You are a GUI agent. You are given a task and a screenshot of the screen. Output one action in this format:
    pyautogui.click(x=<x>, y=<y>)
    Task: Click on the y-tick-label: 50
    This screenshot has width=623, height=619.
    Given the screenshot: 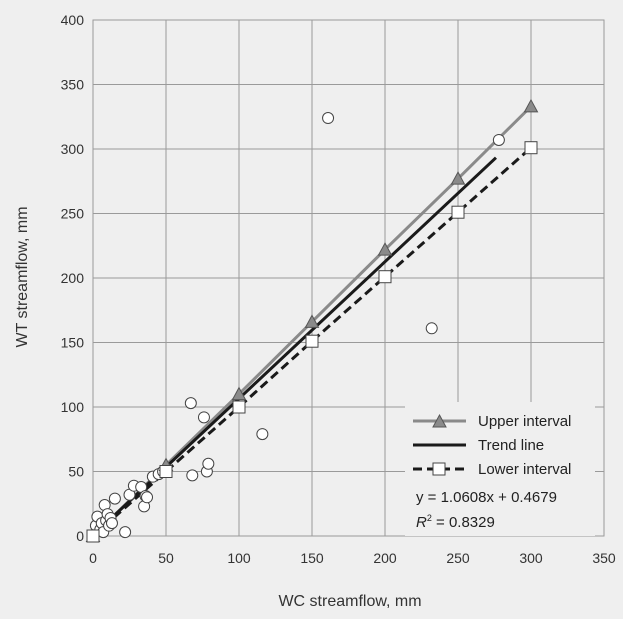 What is the action you would take?
    pyautogui.click(x=76, y=472)
    